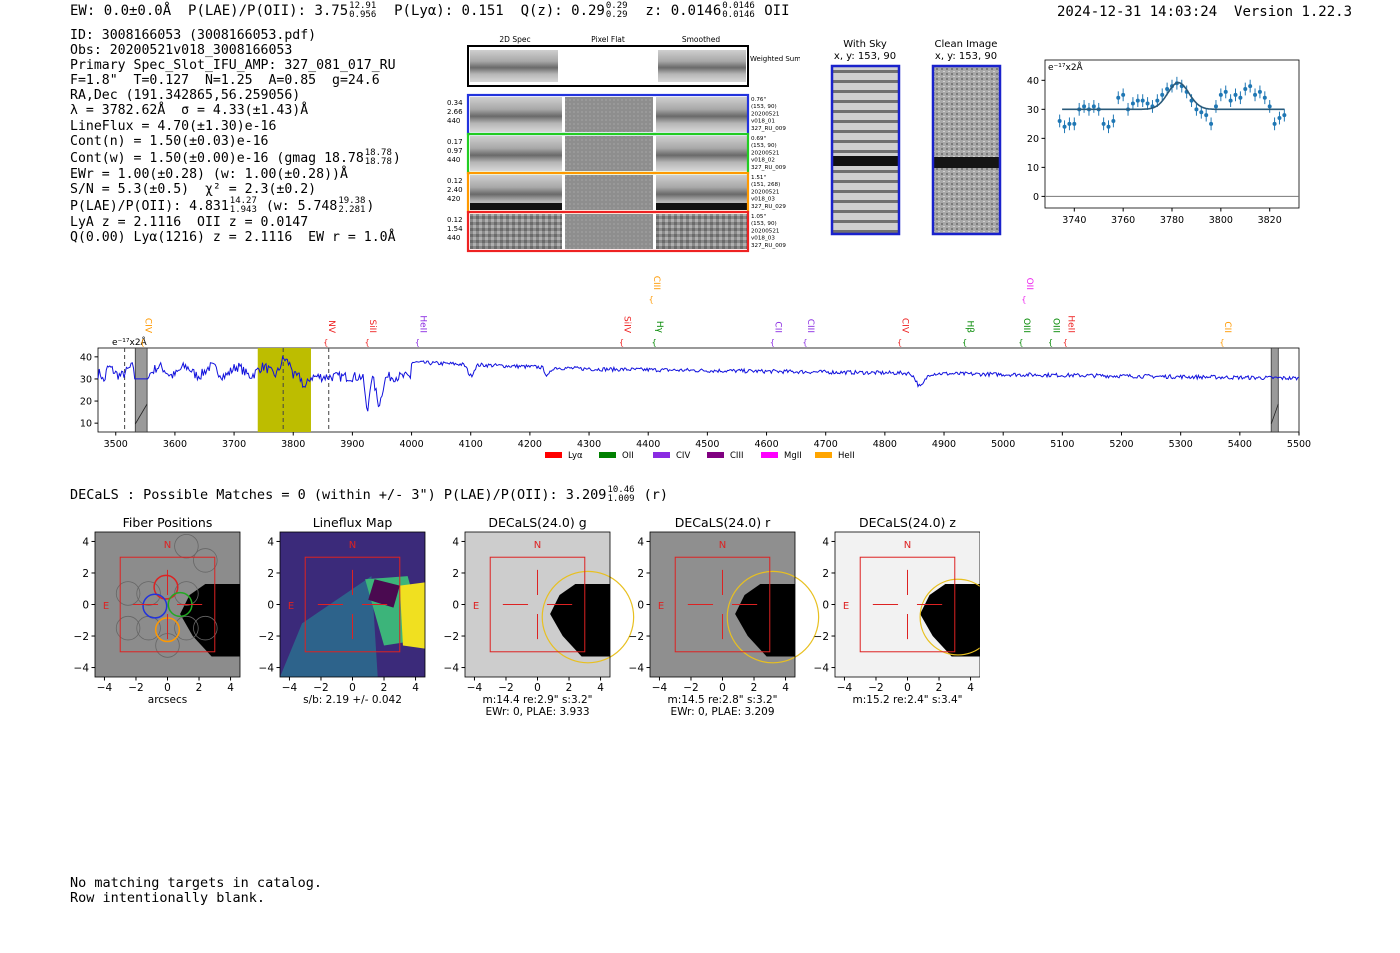 This screenshot has width=1400, height=953. What do you see at coordinates (1227, 327) in the screenshot?
I see `spec-line-label: CII` at bounding box center [1227, 327].